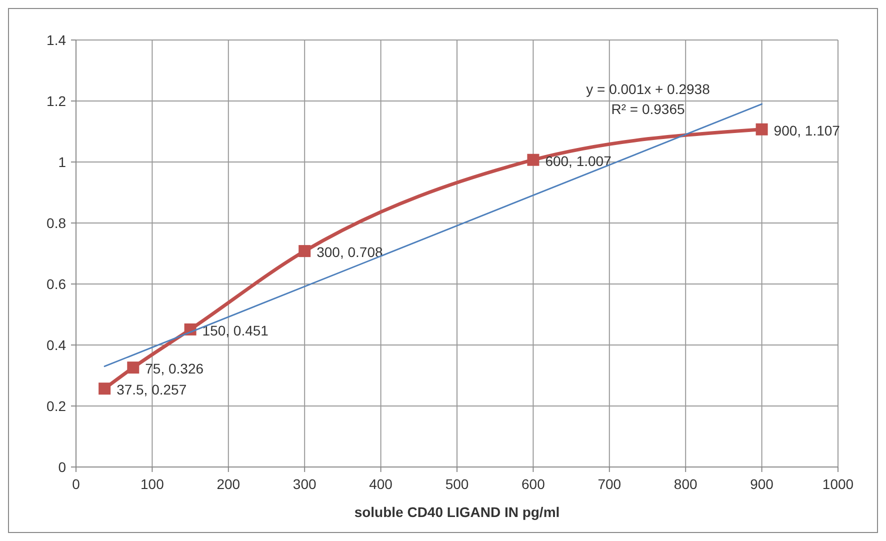 Image resolution: width=886 pixels, height=541 pixels. What do you see at coordinates (304, 484) in the screenshot?
I see `x-tick-label: 300` at bounding box center [304, 484].